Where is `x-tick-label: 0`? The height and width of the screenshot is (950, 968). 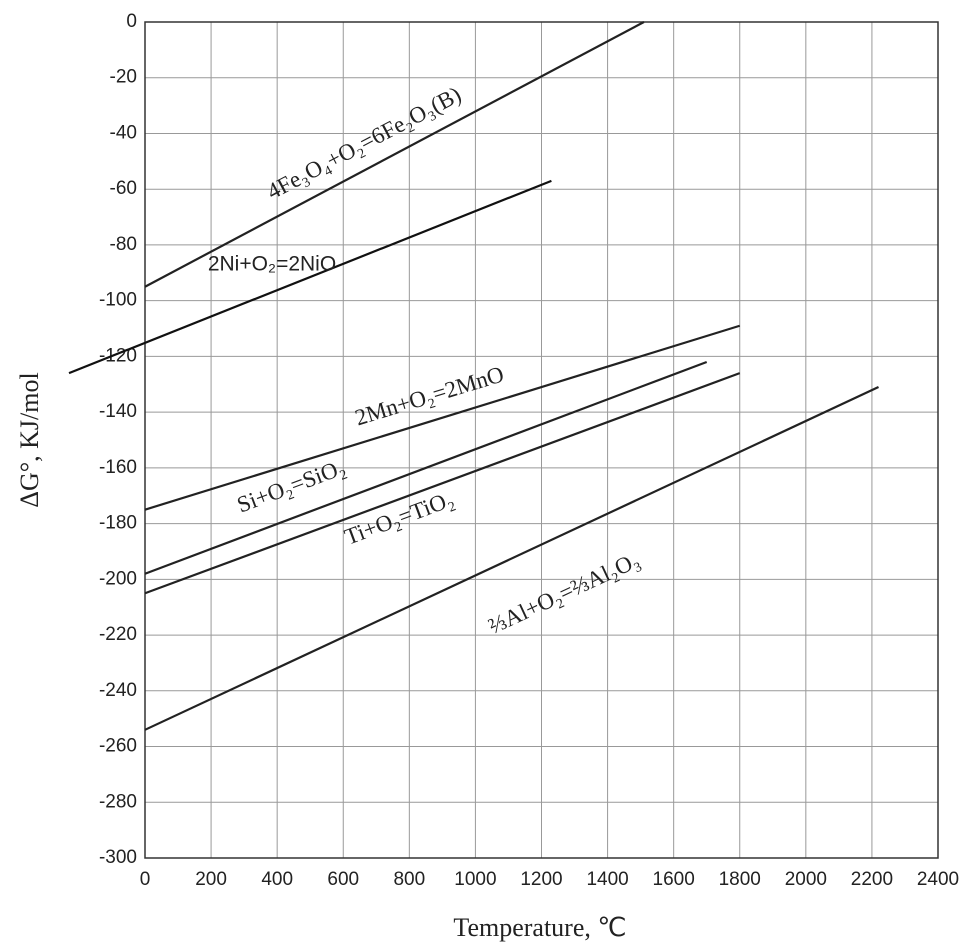
x-tick-label: 0 is located at coordinates (145, 879).